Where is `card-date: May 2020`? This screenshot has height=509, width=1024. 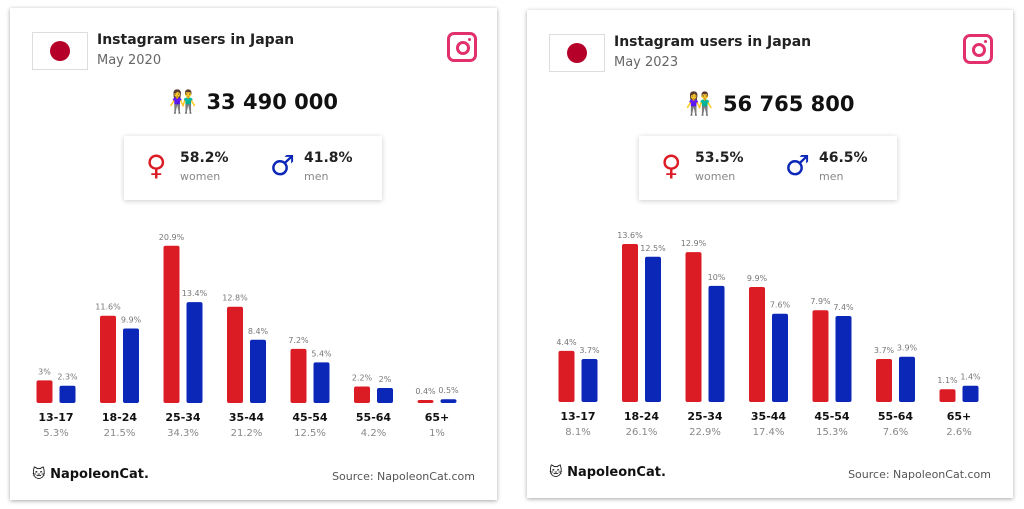 card-date: May 2020 is located at coordinates (129, 60).